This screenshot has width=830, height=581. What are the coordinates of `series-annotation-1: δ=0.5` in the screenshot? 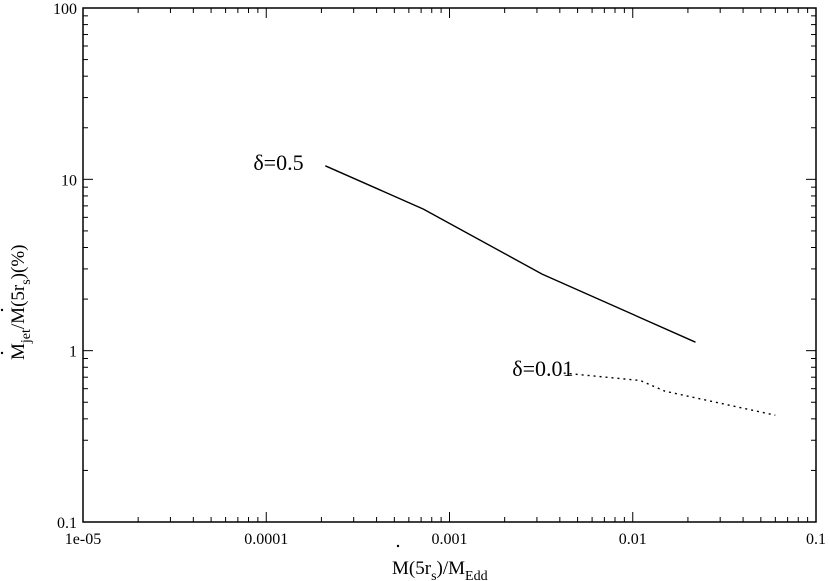 It's located at (278, 162).